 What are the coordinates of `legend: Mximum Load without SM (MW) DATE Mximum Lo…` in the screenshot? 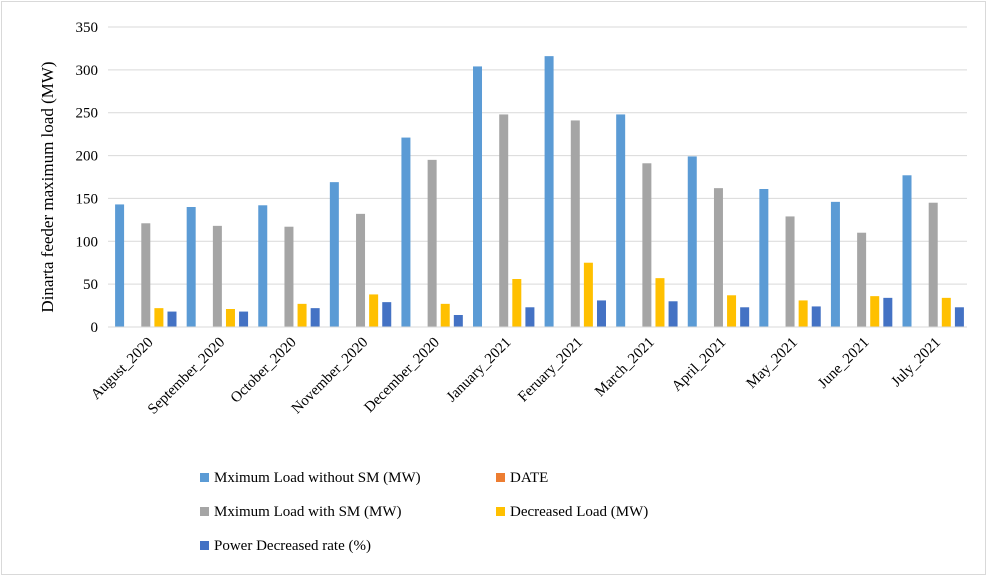 It's located at (424, 512).